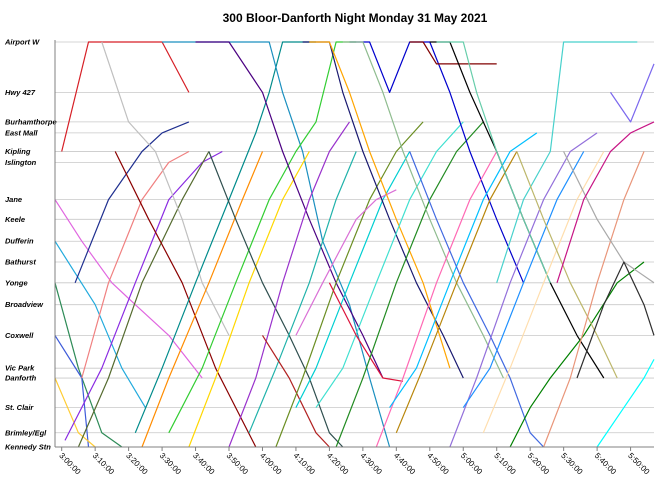 The height and width of the screenshot is (489, 660). Describe the element at coordinates (21, 378) in the screenshot. I see `stop-label: Danforth` at that location.